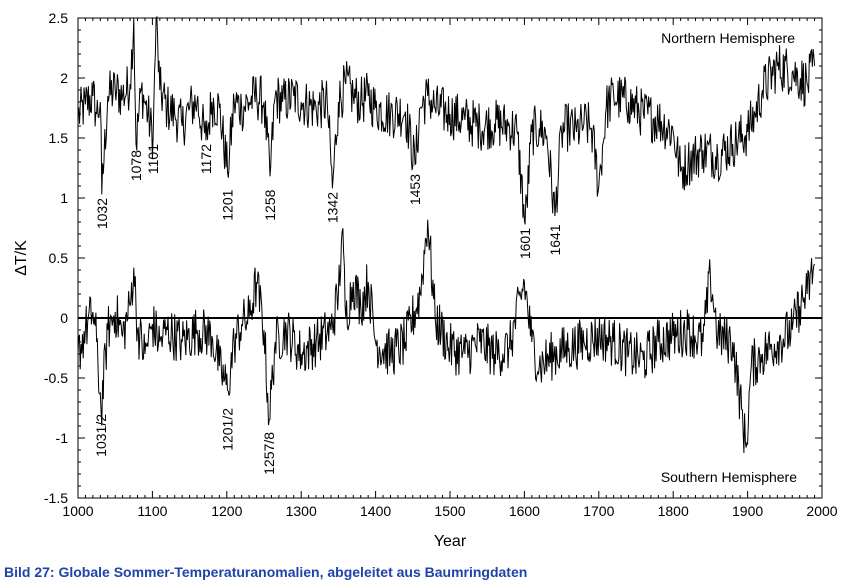 The image size is (866, 588). Describe the element at coordinates (64, 318) in the screenshot. I see `y-tick-label: 0` at that location.